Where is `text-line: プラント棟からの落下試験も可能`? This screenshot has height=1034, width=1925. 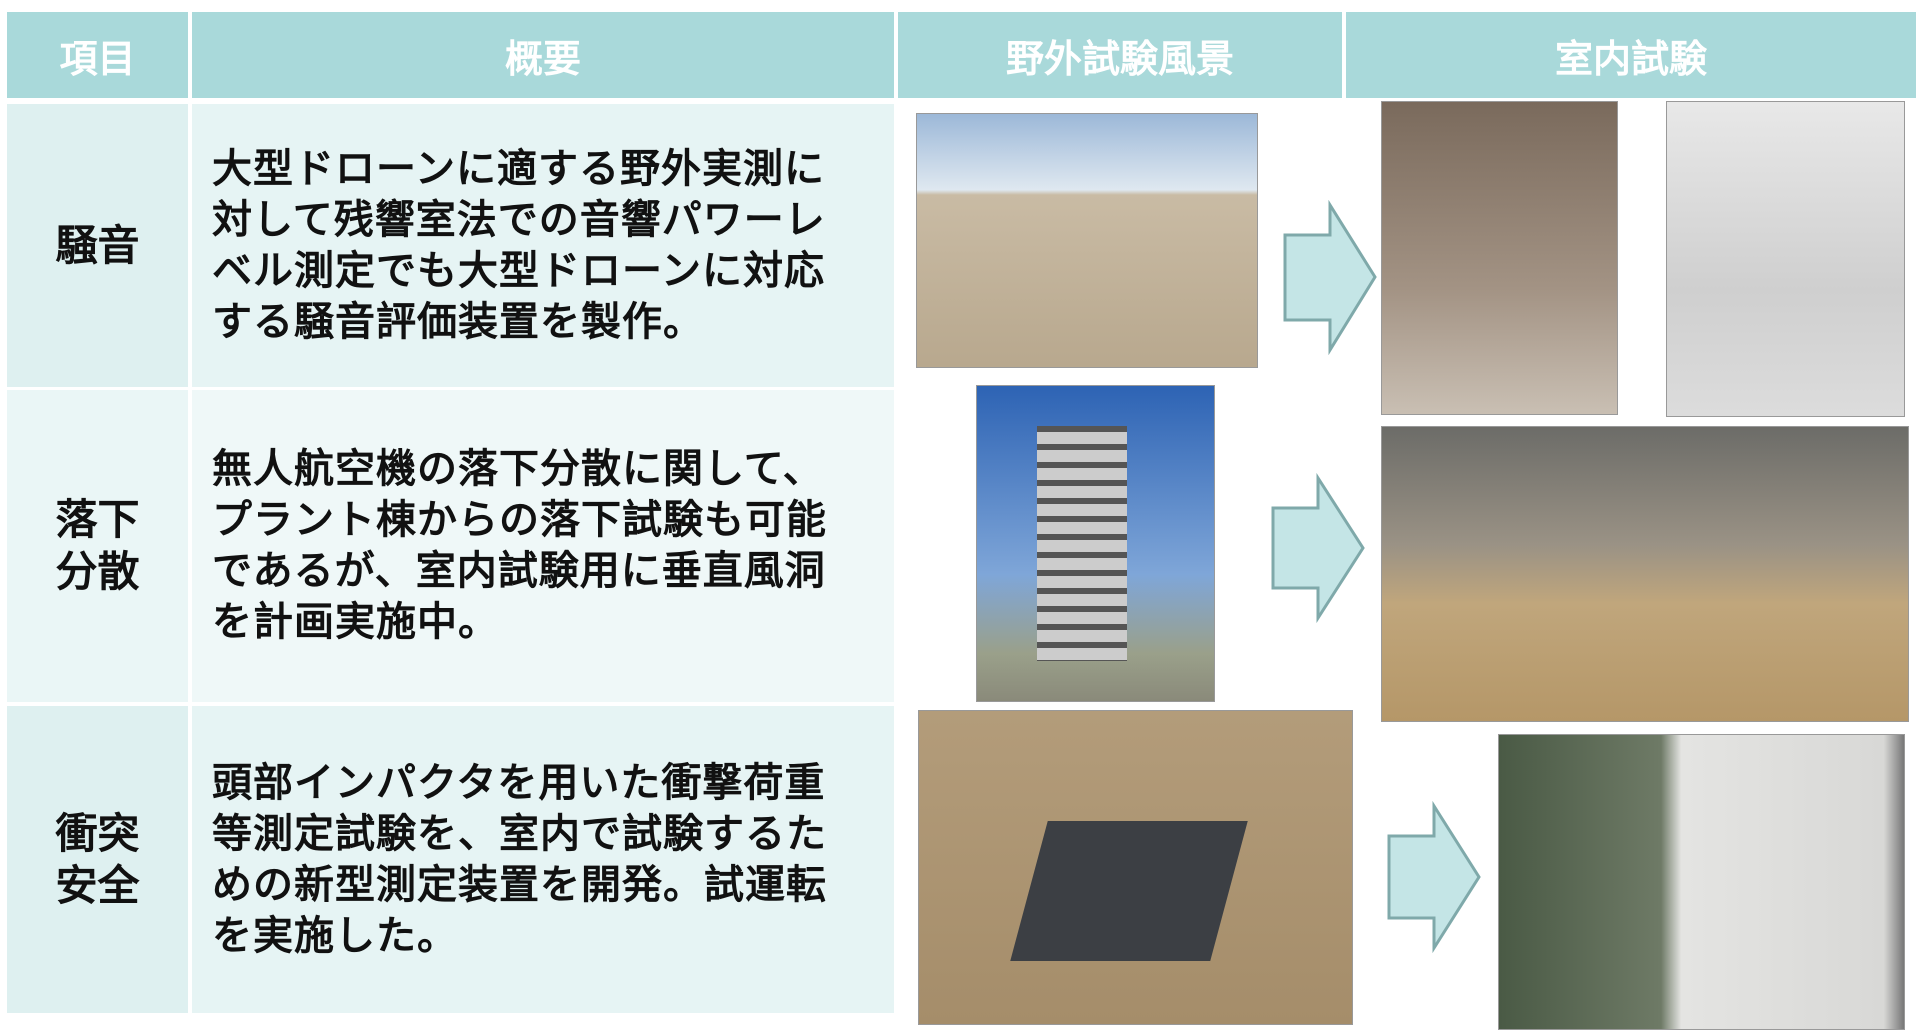
text-line: プラント棟からの落下試験も可能 is located at coordinates (519, 520).